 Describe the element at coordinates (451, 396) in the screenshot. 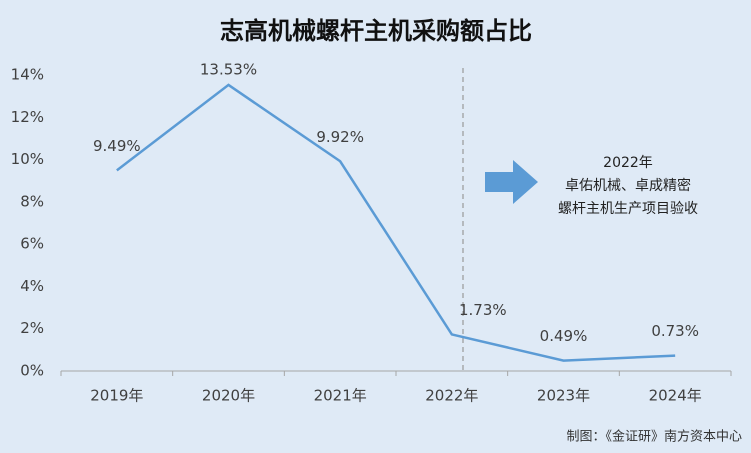

I see `x-tick-label: 2022年` at that location.